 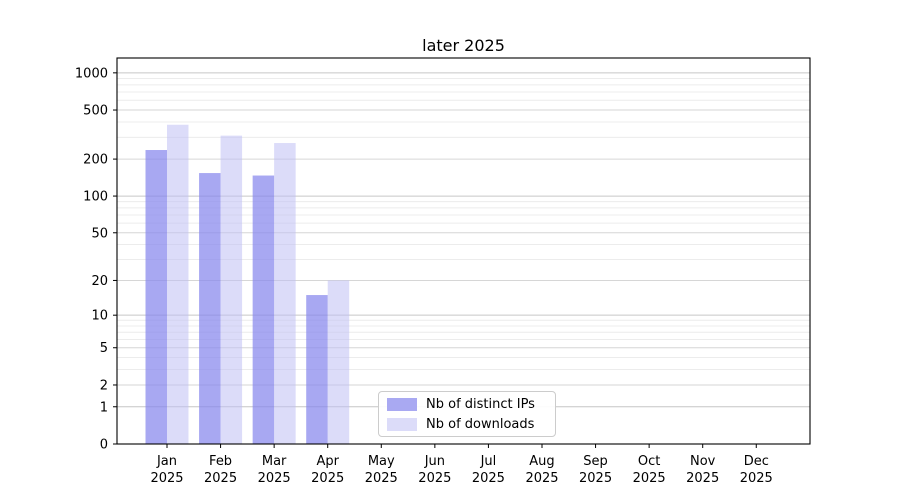 I want to click on legend-row-downloads: Nb of downloads, so click(x=467, y=424).